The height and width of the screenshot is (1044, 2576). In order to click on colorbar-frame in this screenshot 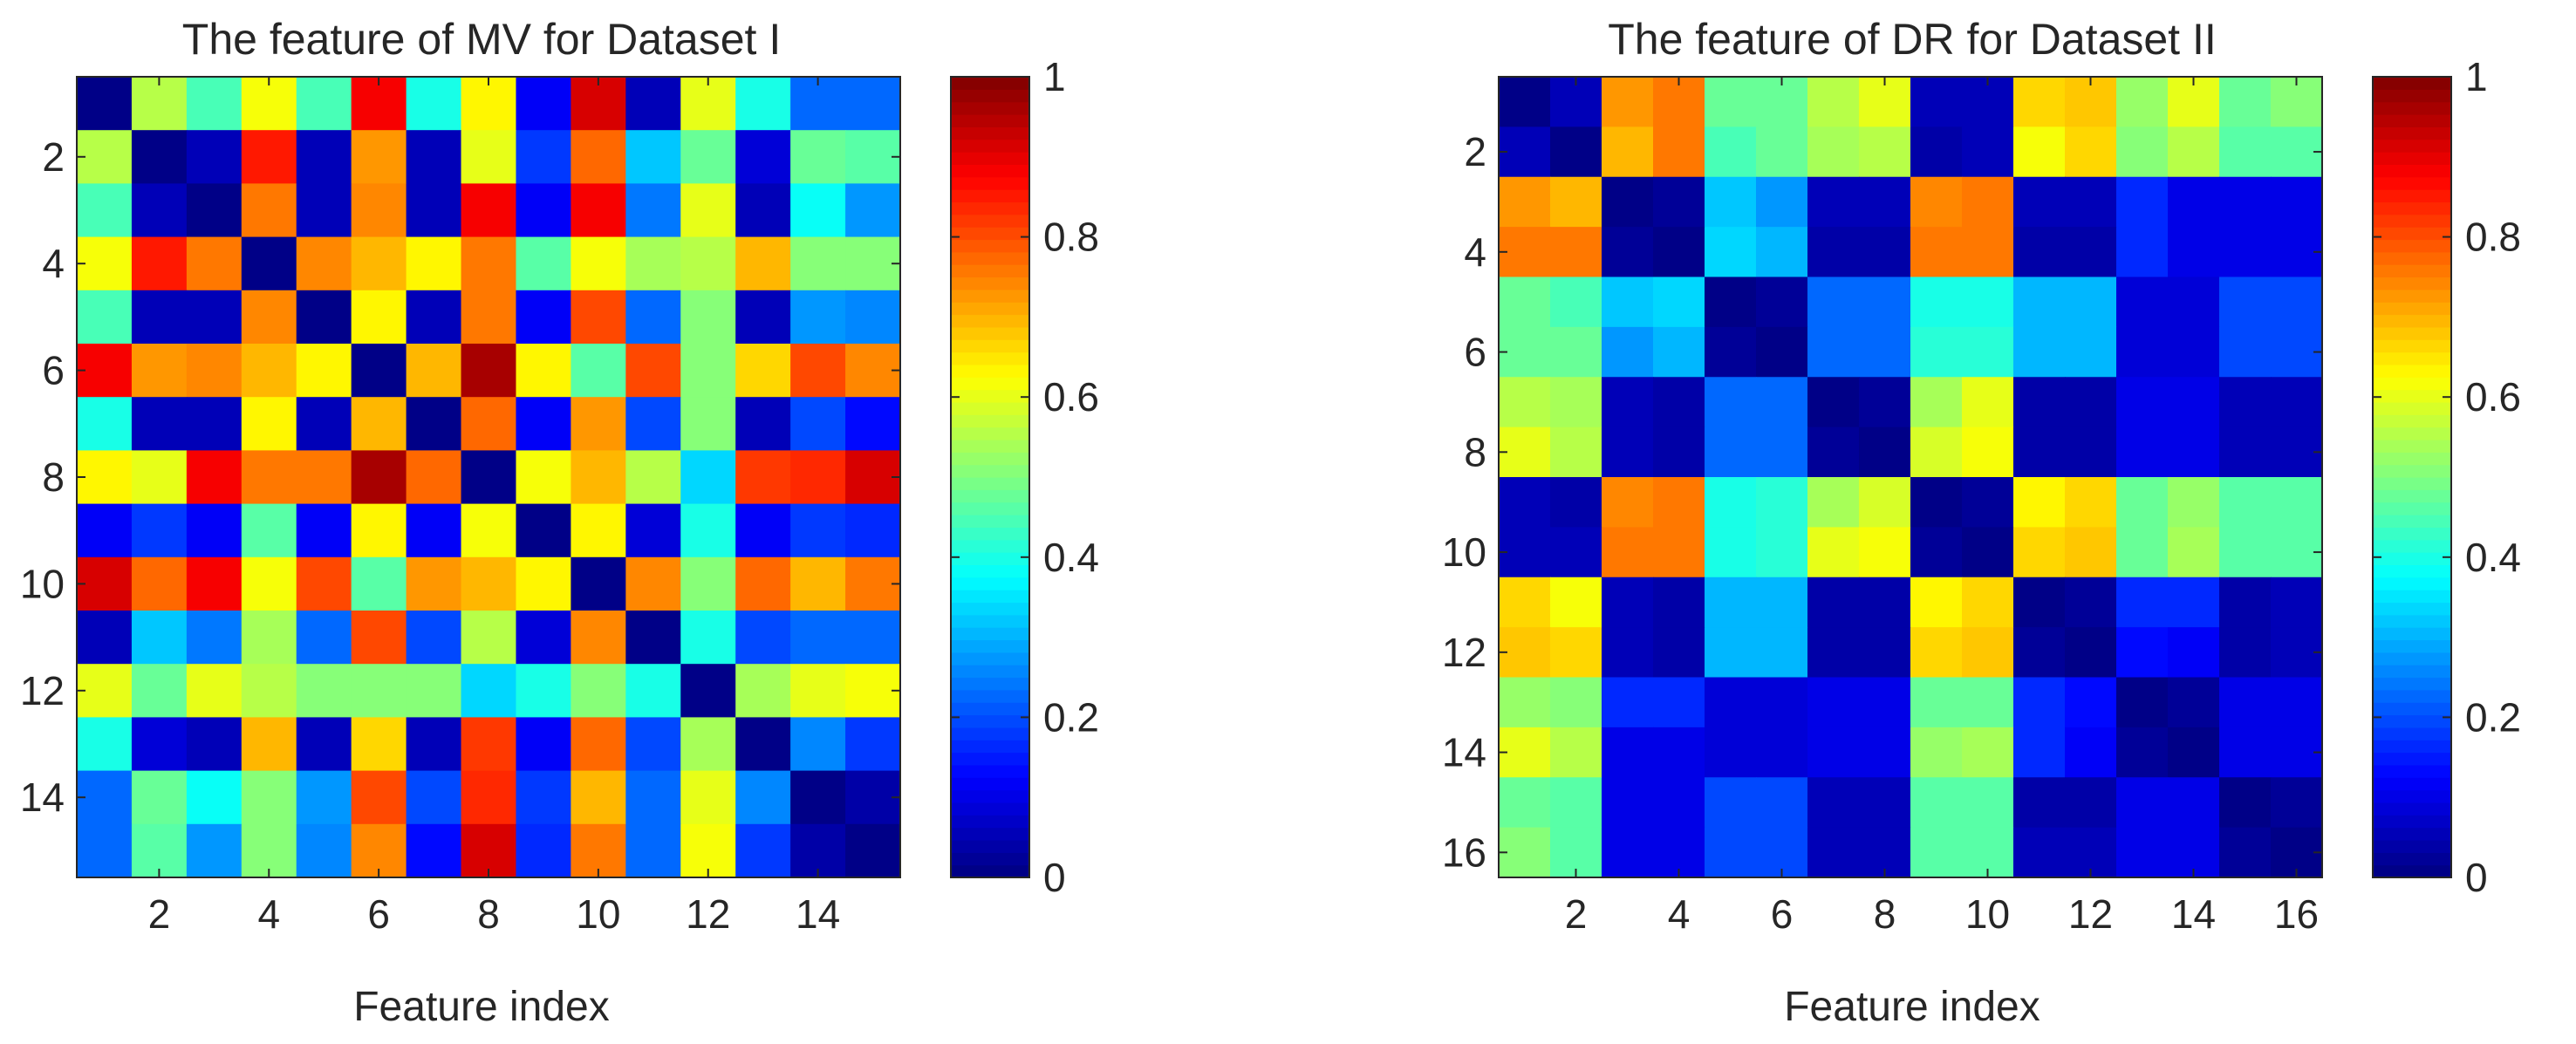, I will do `click(990, 477)`.